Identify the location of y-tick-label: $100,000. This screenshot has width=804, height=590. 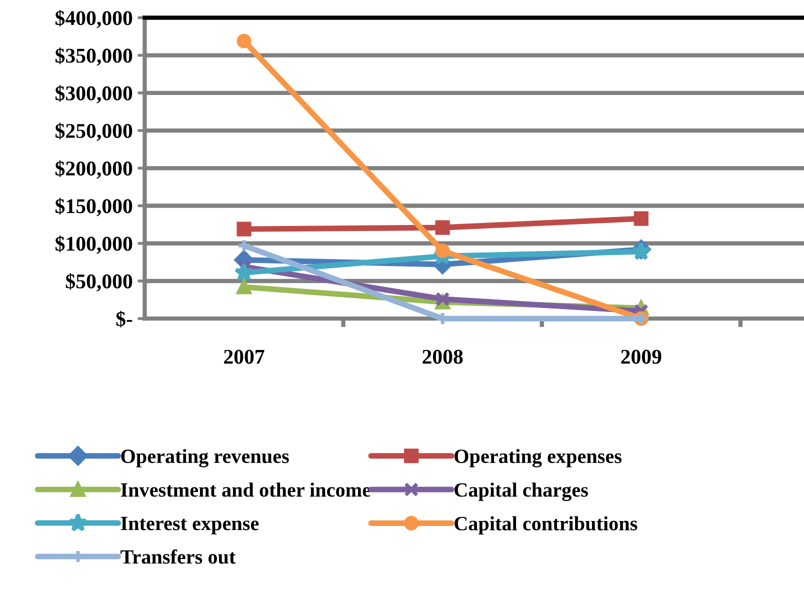
(94, 245).